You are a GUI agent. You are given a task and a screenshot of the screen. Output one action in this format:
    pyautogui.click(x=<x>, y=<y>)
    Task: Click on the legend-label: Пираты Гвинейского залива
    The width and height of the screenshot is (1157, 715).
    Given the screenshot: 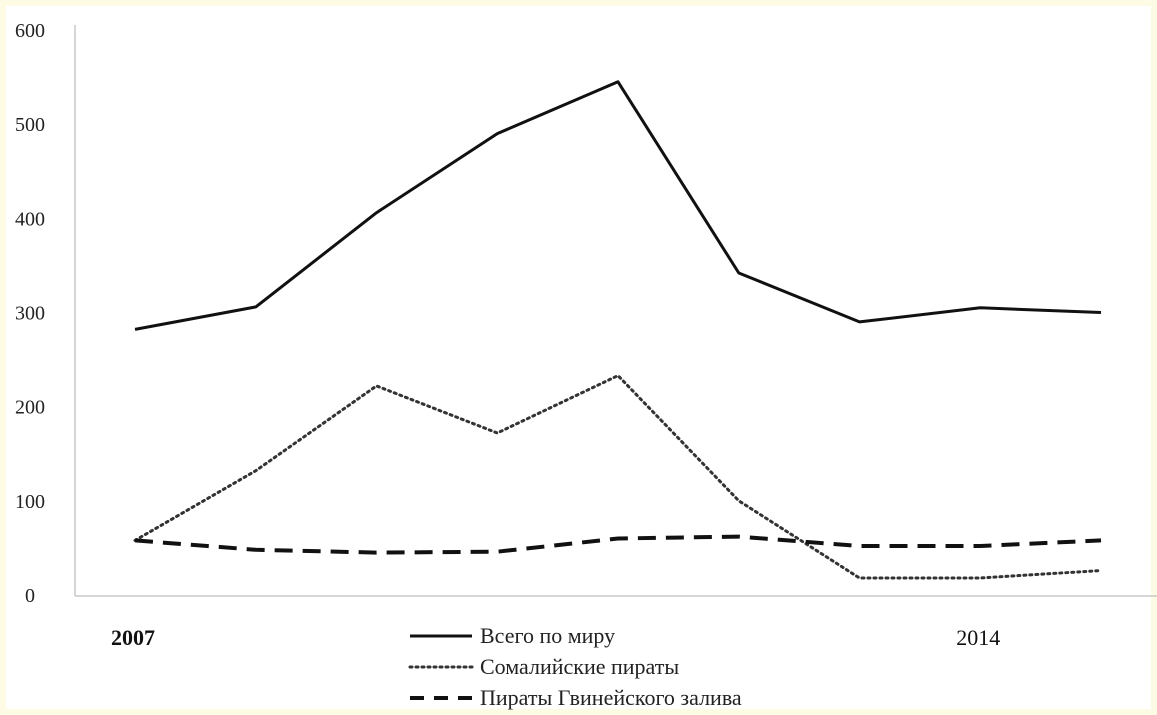 What is the action you would take?
    pyautogui.click(x=611, y=697)
    